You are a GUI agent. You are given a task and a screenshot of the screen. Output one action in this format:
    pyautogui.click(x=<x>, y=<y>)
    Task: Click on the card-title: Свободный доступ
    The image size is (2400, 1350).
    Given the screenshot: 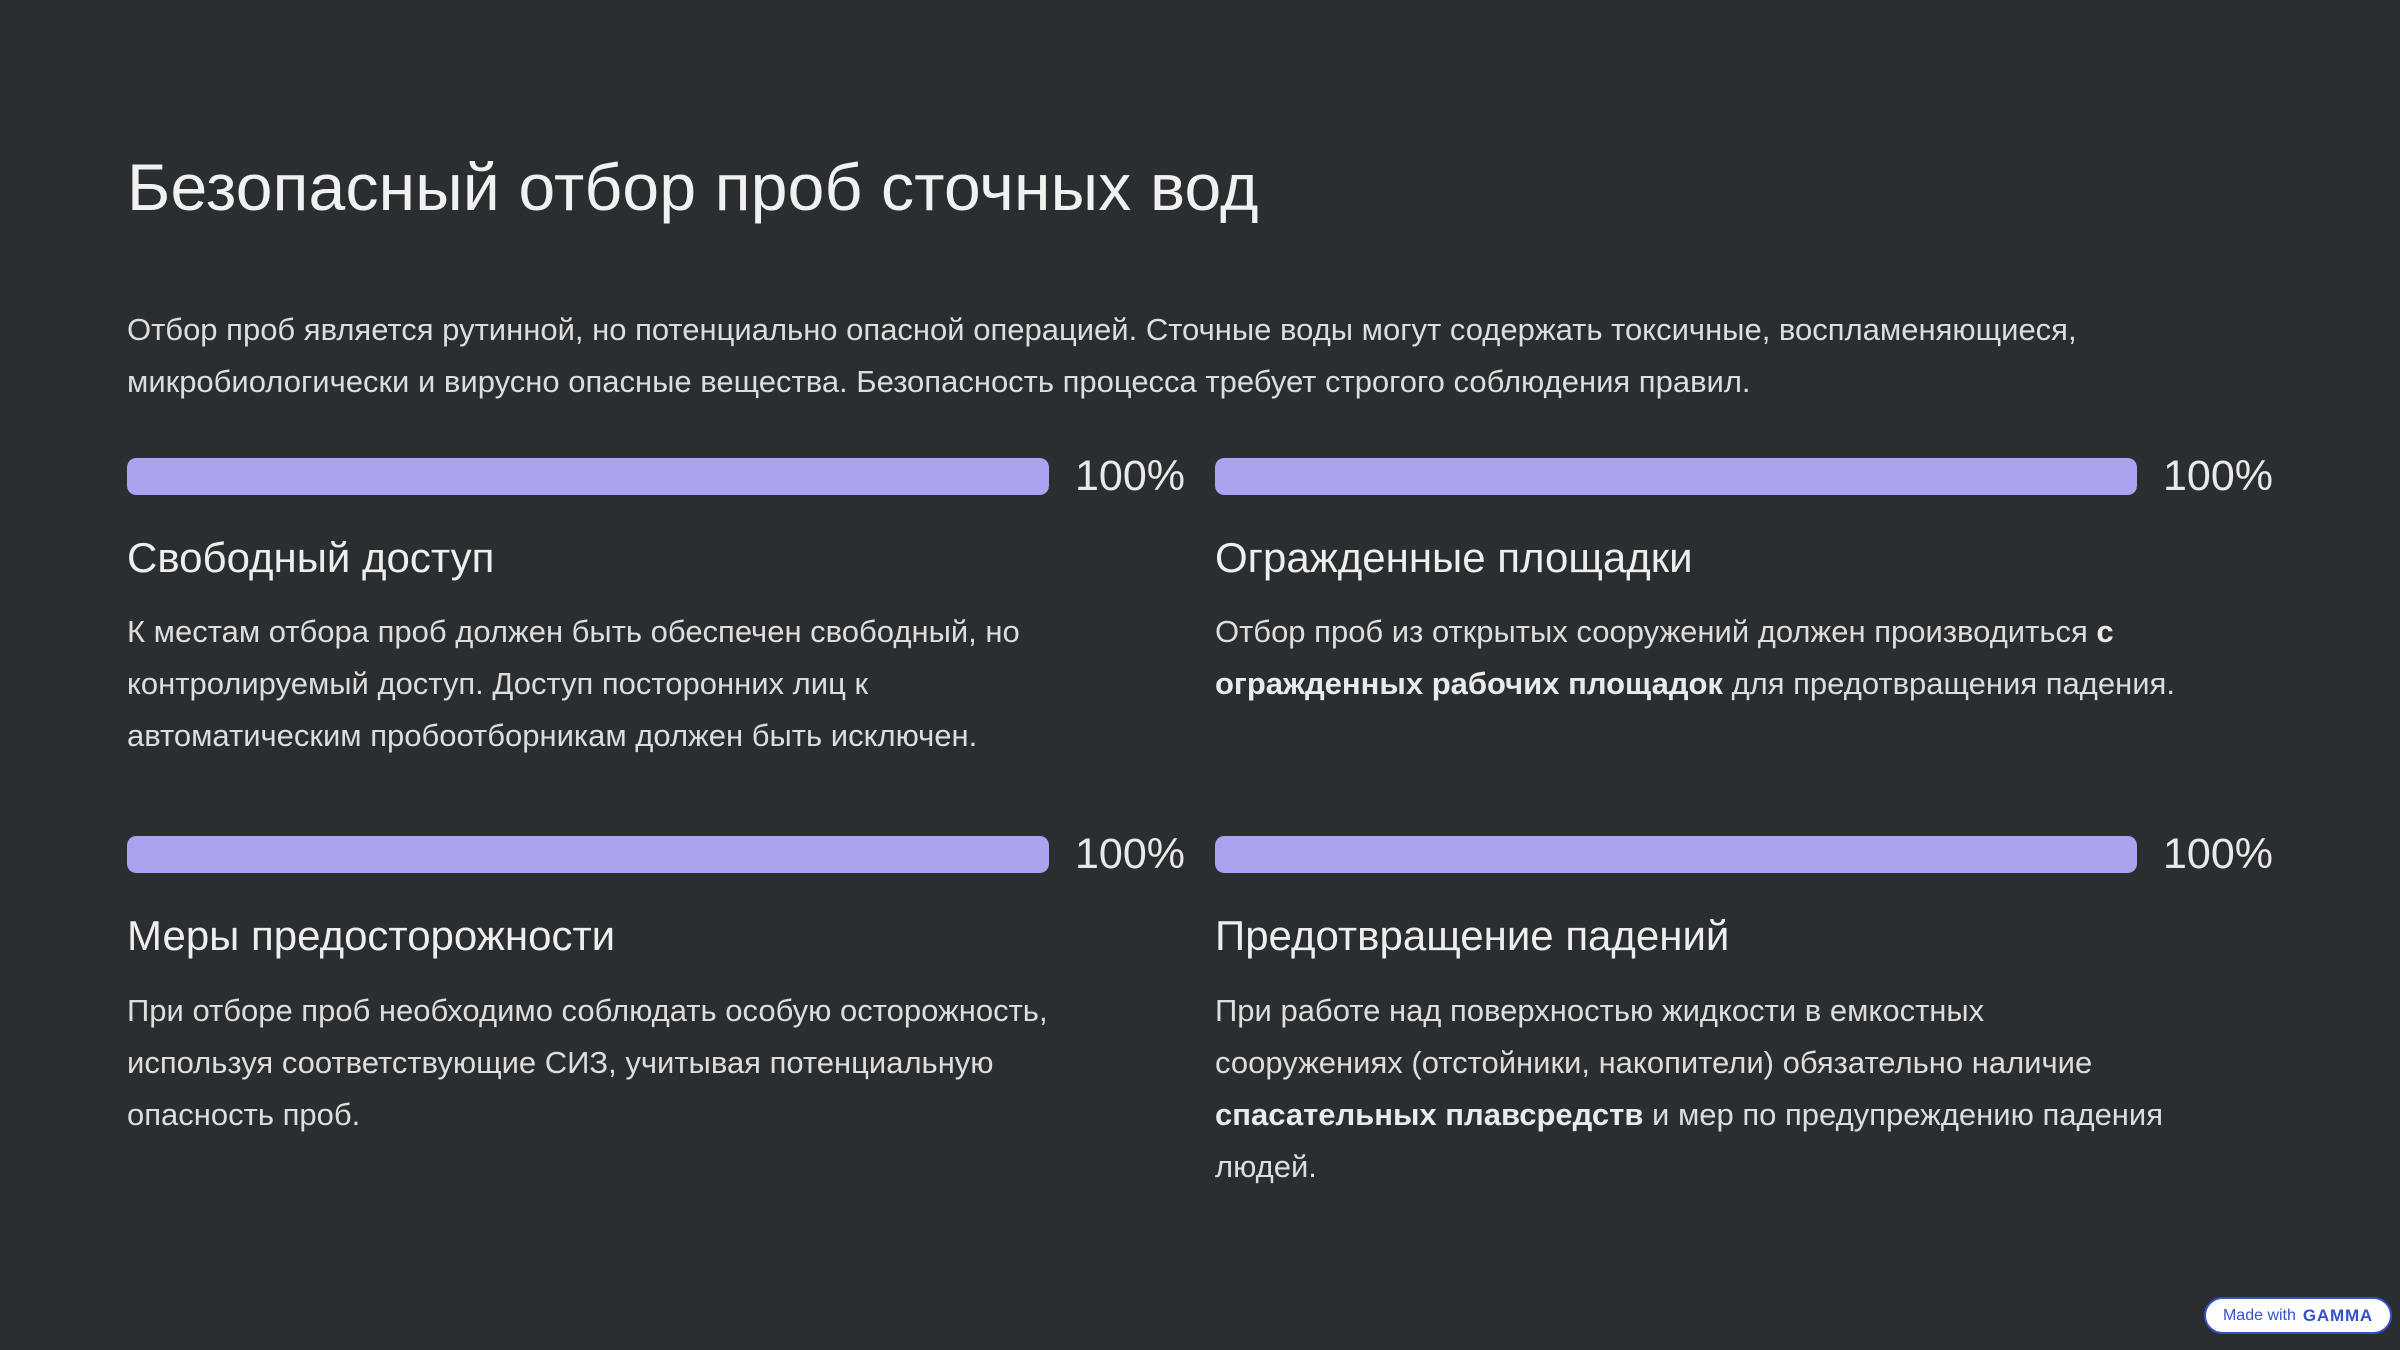 What is the action you would take?
    pyautogui.click(x=311, y=557)
    